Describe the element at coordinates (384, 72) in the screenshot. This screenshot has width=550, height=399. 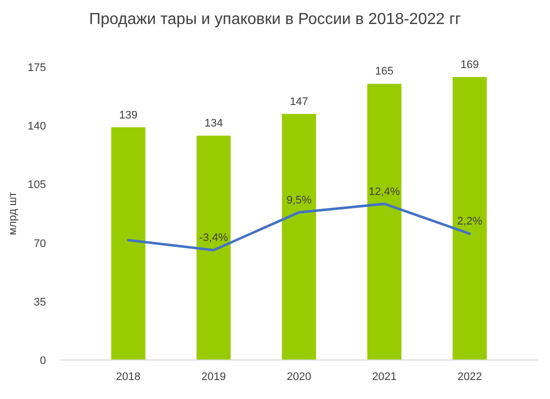
I see `data-label: 165` at that location.